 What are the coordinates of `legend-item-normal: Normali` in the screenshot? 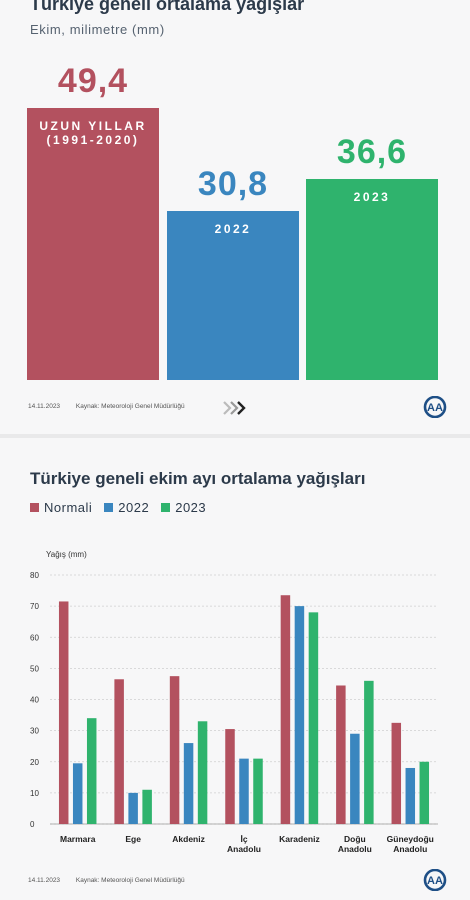 It's located at (61, 507).